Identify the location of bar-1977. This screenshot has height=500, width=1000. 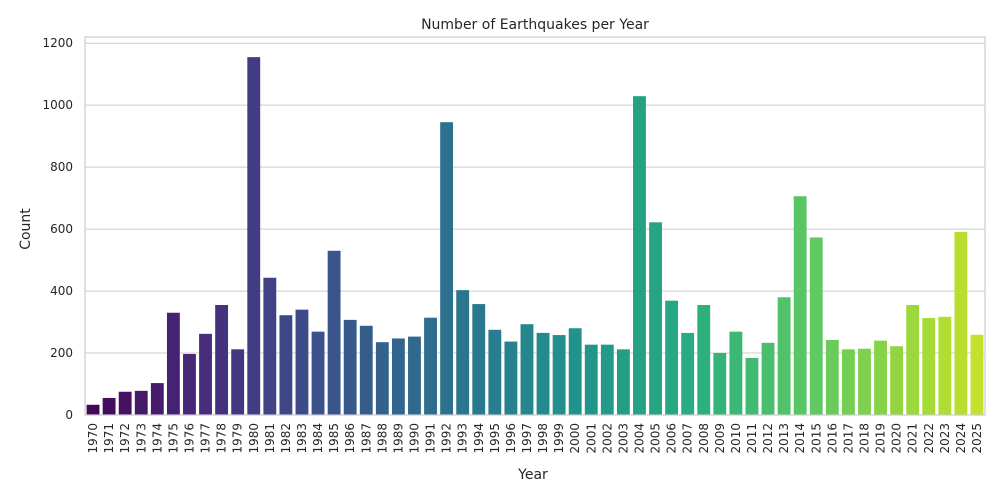
(205, 374).